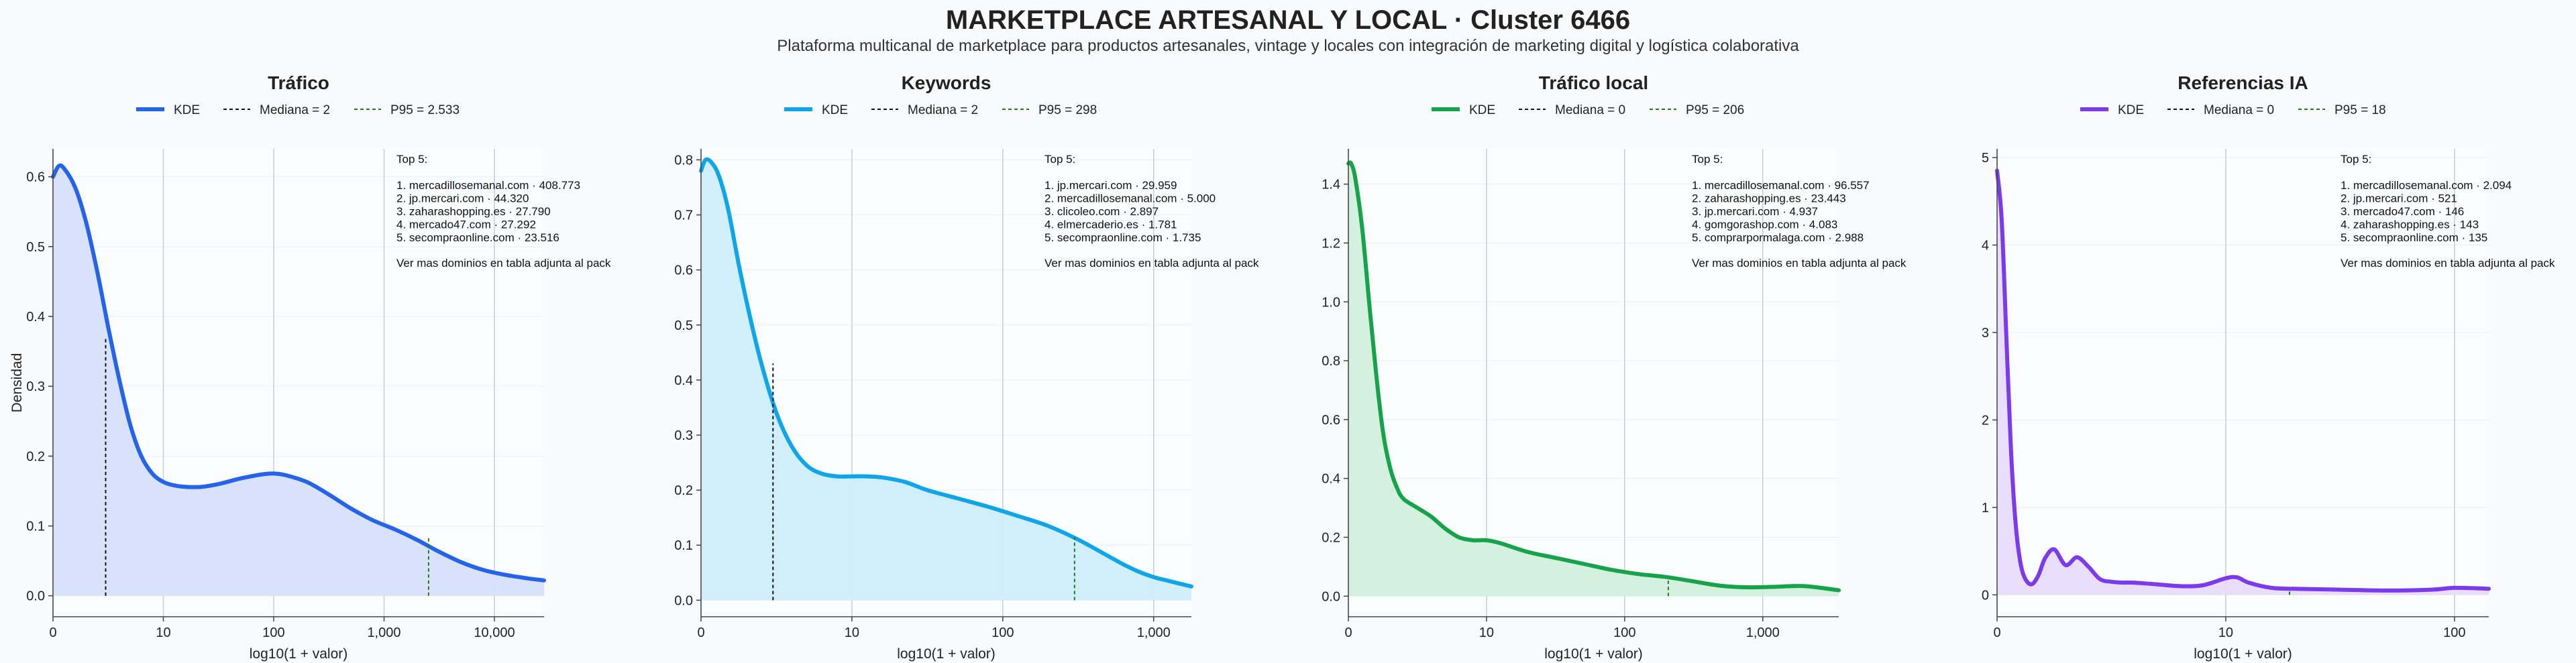  Describe the element at coordinates (1781, 185) in the screenshot. I see `annotation-line: 1. mercadillosemanal.com · 96.557` at that location.